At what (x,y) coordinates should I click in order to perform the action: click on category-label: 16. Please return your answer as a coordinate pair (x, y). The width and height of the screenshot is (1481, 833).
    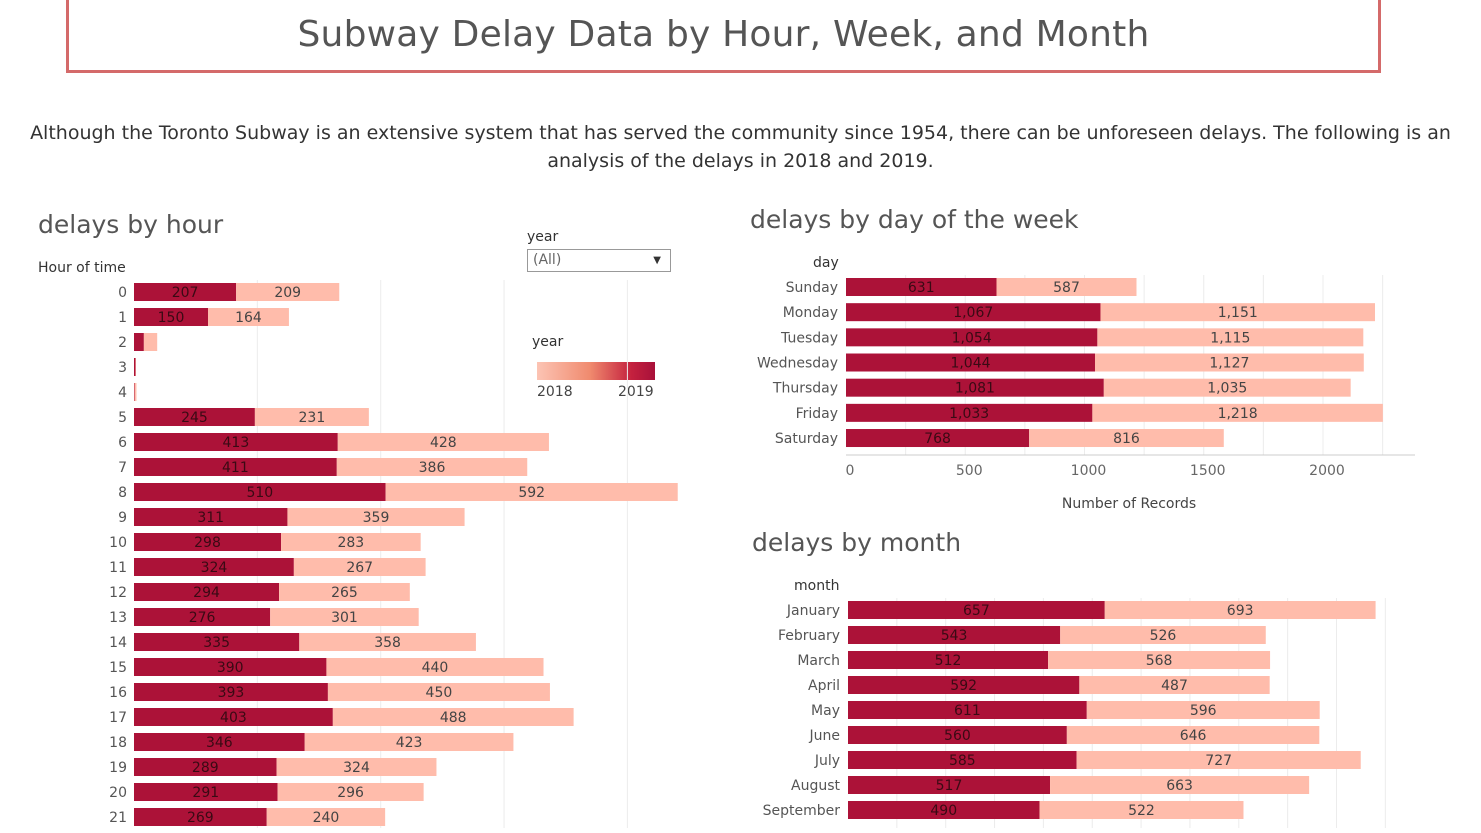
    Looking at the image, I should click on (118, 693).